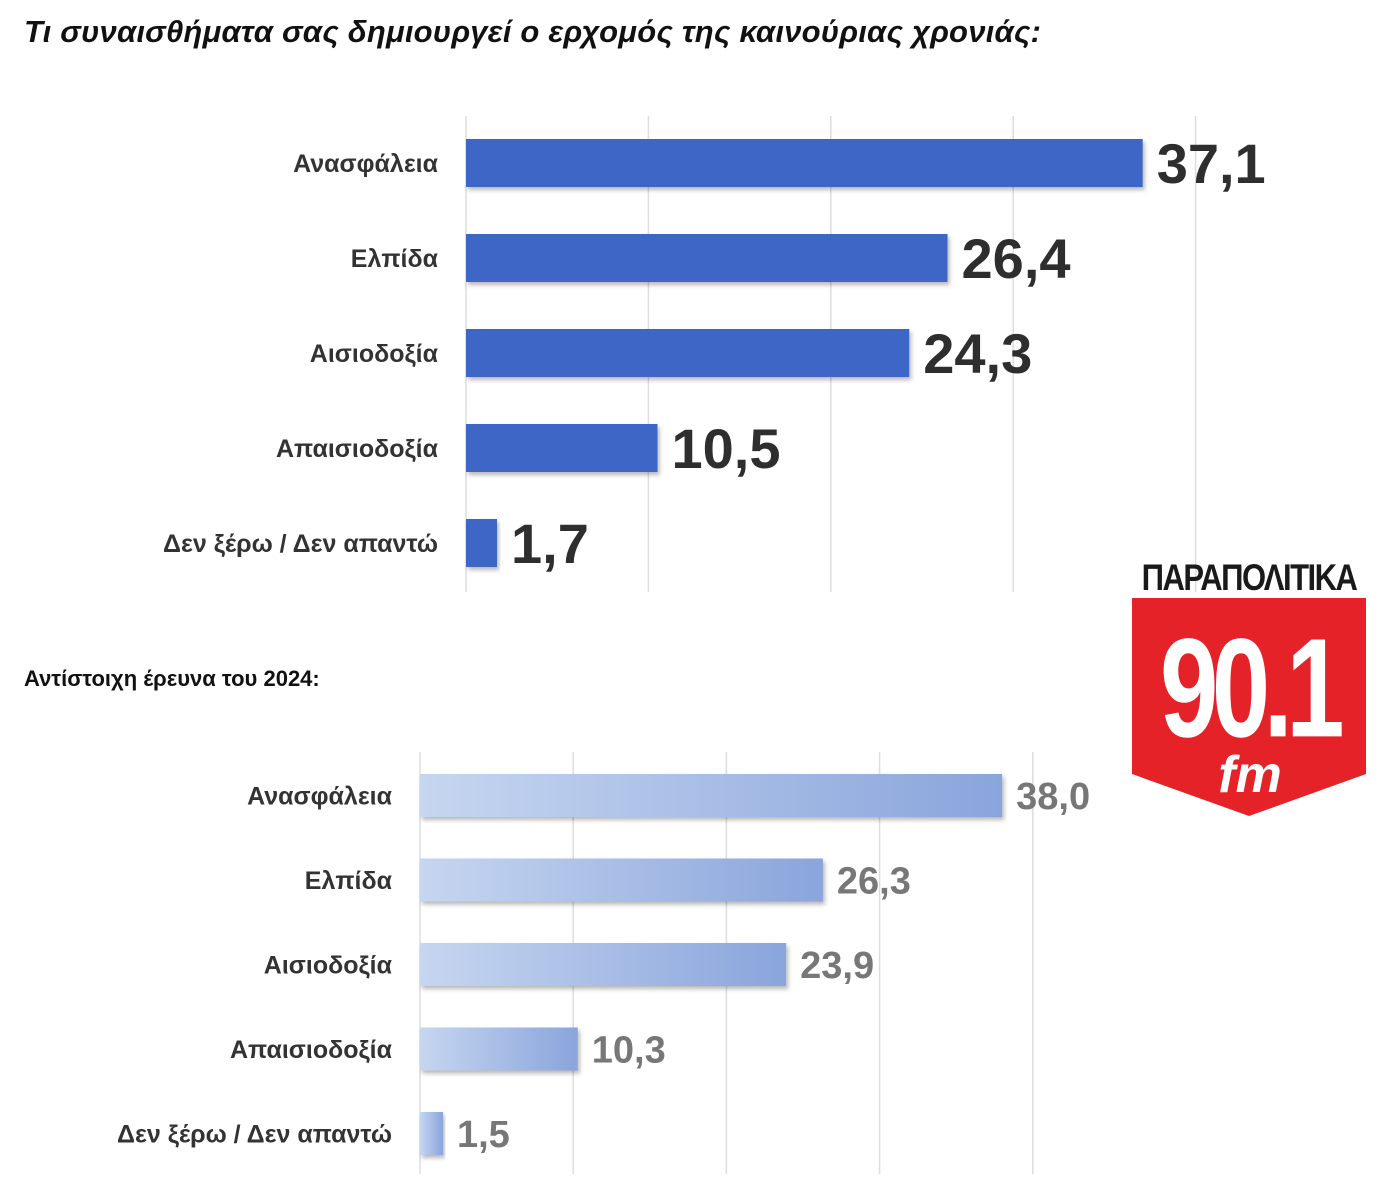 Image resolution: width=1390 pixels, height=1201 pixels. What do you see at coordinates (977, 353) in the screenshot?
I see `value-label: 24,3` at bounding box center [977, 353].